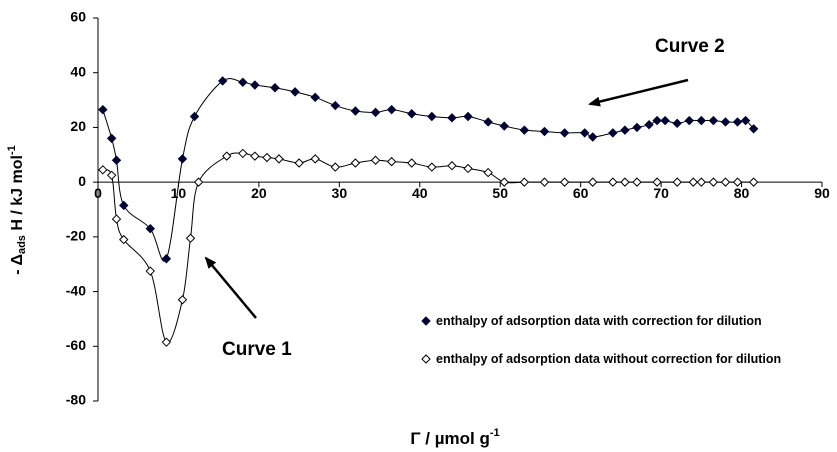 Image resolution: width=837 pixels, height=452 pixels. What do you see at coordinates (581, 193) in the screenshot?
I see `x-tick-label: 60` at bounding box center [581, 193].